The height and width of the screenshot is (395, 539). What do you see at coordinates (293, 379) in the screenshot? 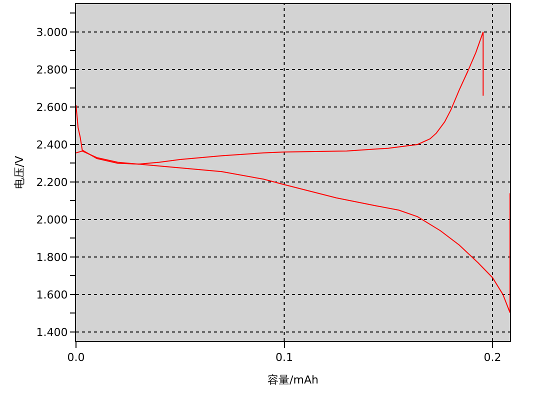
I see `x-axis-title: 容量/mAh` at bounding box center [293, 379].